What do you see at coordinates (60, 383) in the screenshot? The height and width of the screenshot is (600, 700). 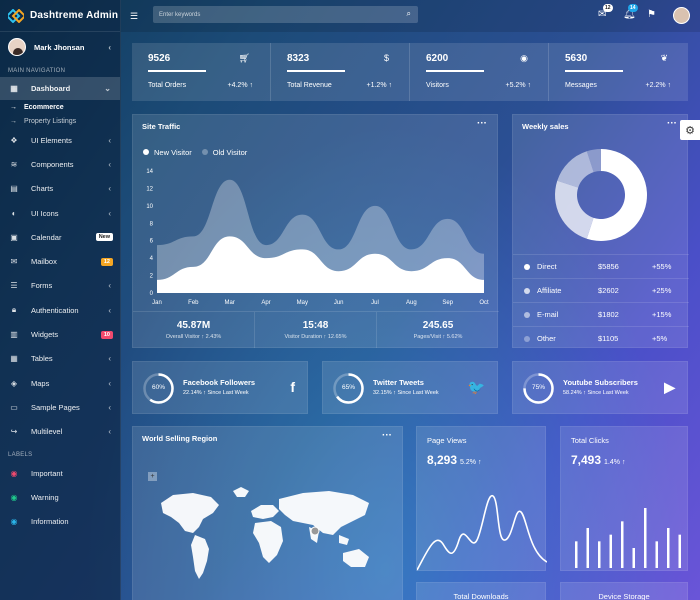 I see `sidebar-item-maps: ◈ Maps ‹` at bounding box center [60, 383].